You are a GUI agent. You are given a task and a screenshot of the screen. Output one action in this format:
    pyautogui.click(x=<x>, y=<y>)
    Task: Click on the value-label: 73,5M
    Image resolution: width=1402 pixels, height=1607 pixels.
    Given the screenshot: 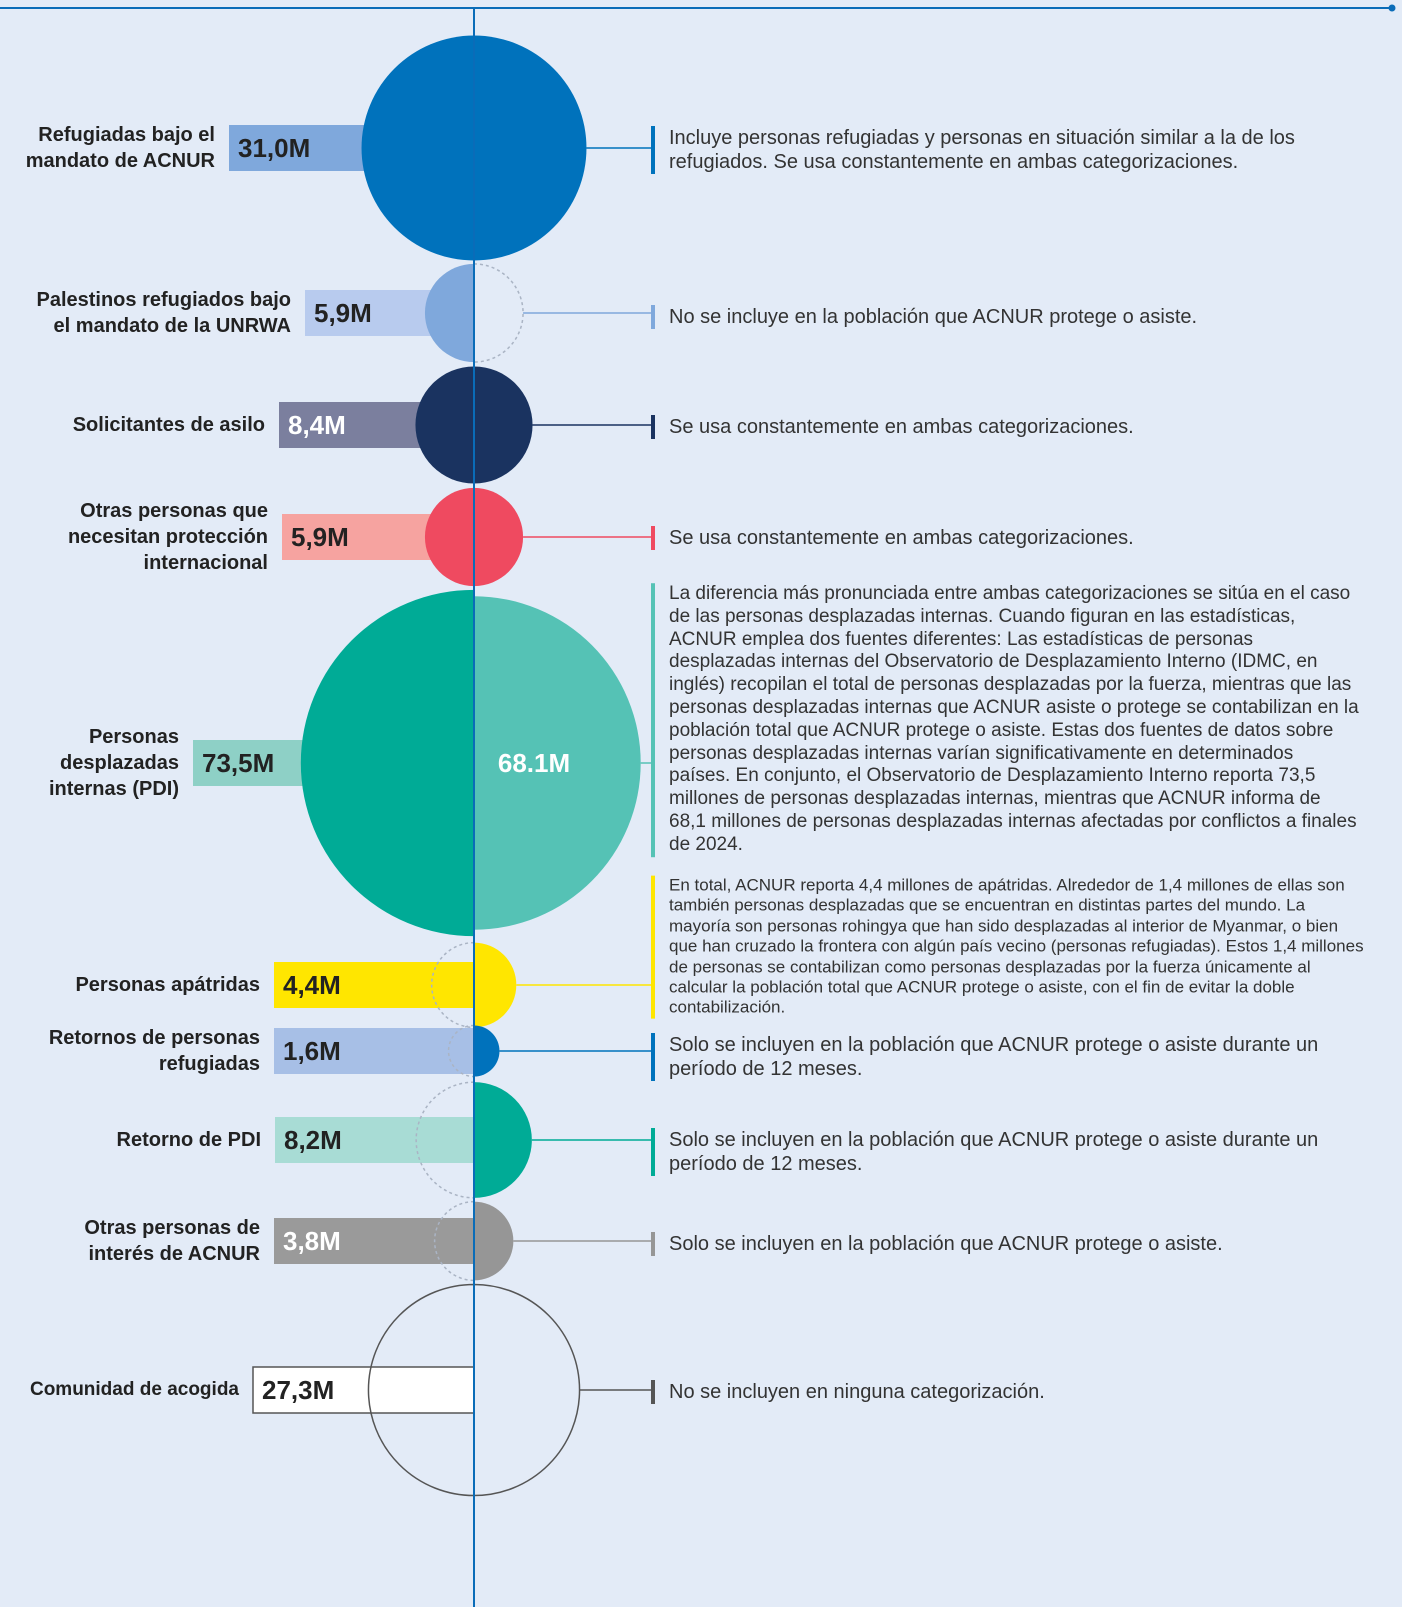 What is the action you would take?
    pyautogui.click(x=238, y=763)
    